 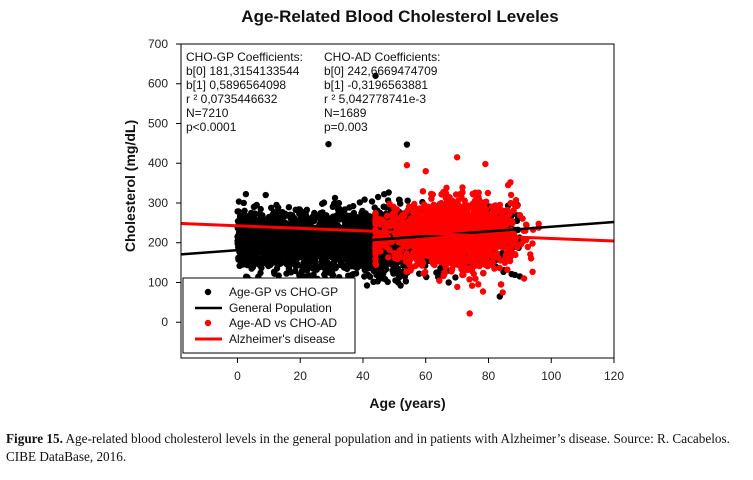 What do you see at coordinates (301, 376) in the screenshot?
I see `x-tick-label: 20` at bounding box center [301, 376].